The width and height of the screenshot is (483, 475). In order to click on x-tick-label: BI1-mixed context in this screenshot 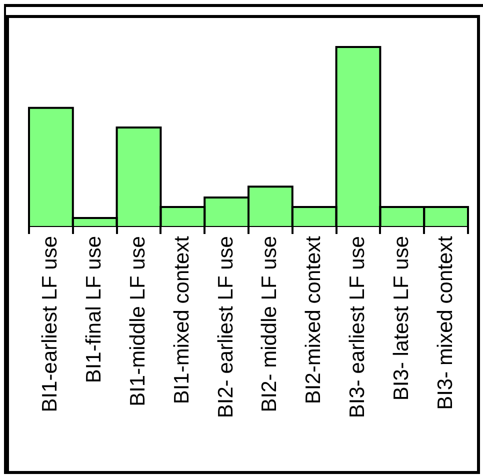, I will do `click(182, 320)`.